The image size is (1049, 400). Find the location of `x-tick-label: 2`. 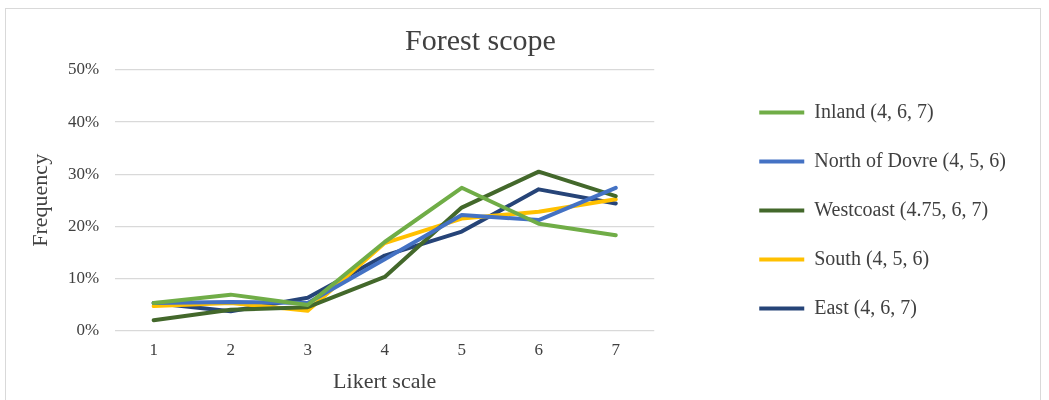

x-tick-label: 2 is located at coordinates (230, 350).